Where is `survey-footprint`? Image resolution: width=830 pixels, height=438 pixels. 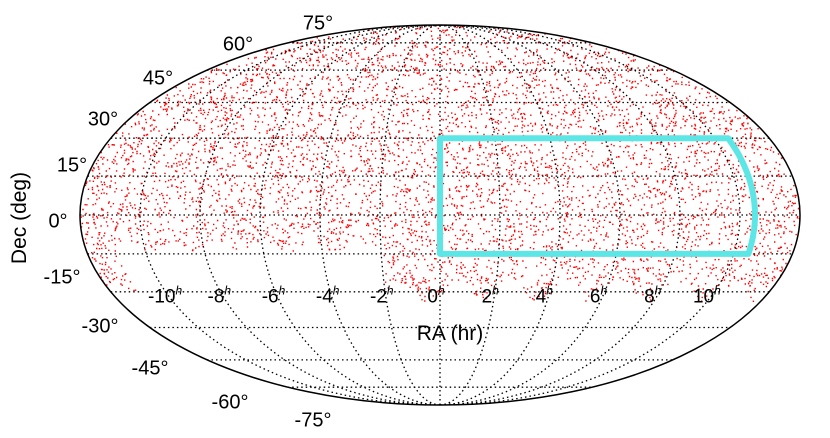
survey-footprint is located at coordinates (597, 196).